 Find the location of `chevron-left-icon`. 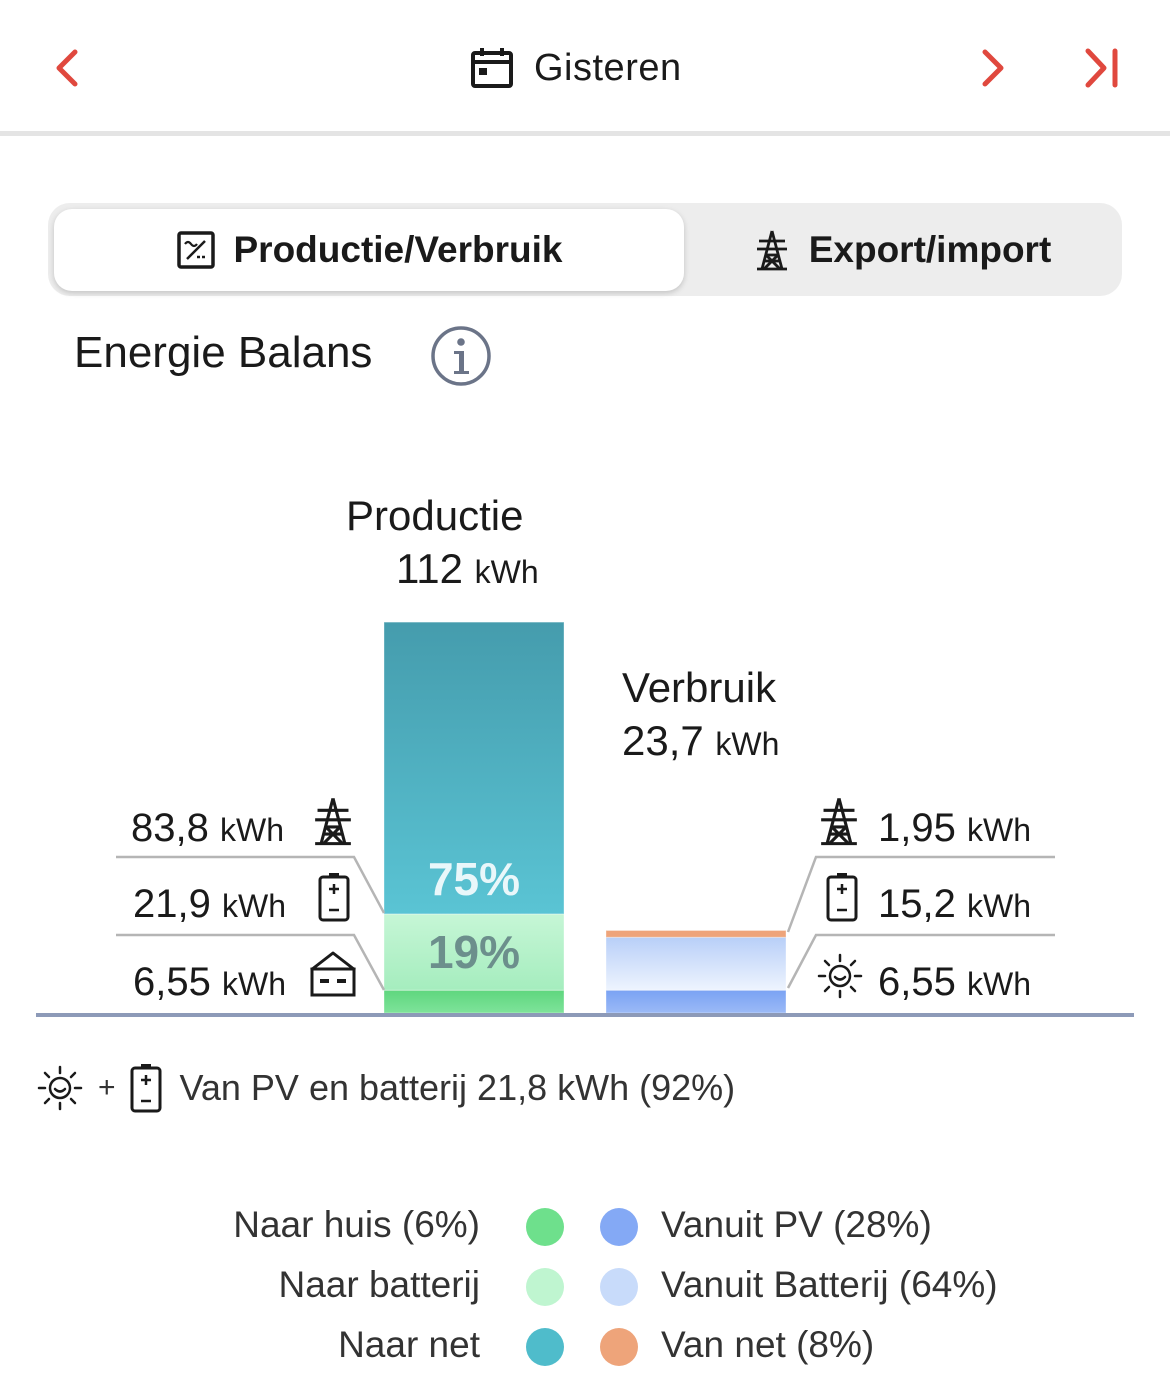

chevron-left-icon is located at coordinates (67, 68).